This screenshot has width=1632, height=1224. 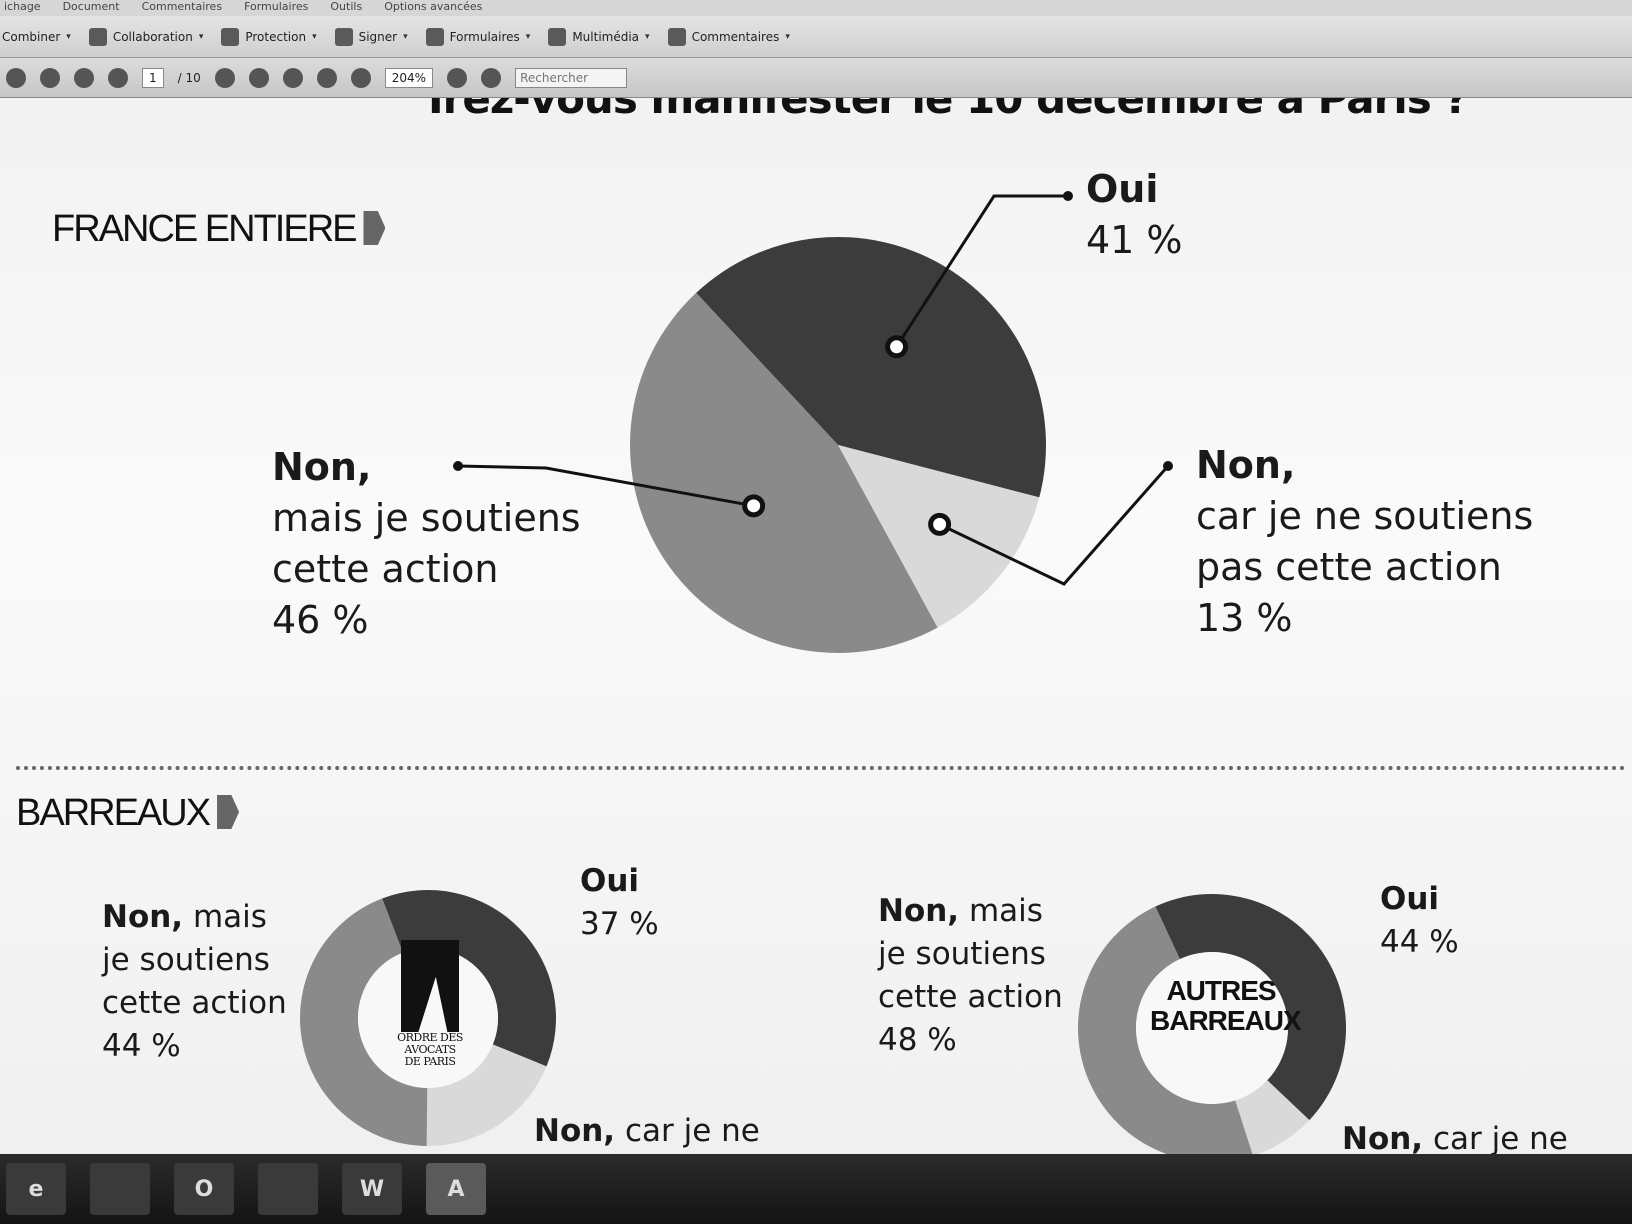 What do you see at coordinates (456, 1189) in the screenshot?
I see `acrobat-icon: A` at bounding box center [456, 1189].